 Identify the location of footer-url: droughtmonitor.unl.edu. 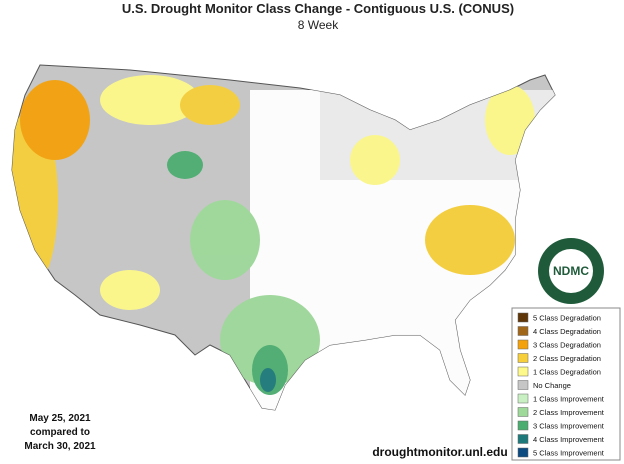
(439, 452).